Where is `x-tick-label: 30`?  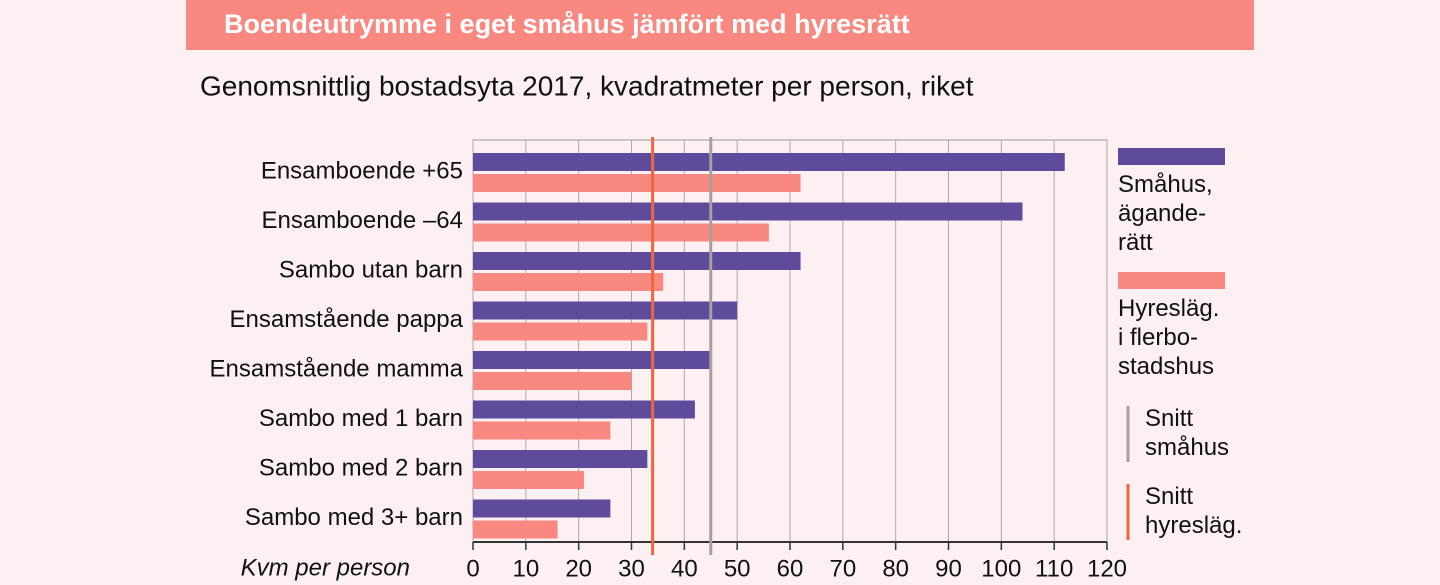
x-tick-label: 30 is located at coordinates (631, 568).